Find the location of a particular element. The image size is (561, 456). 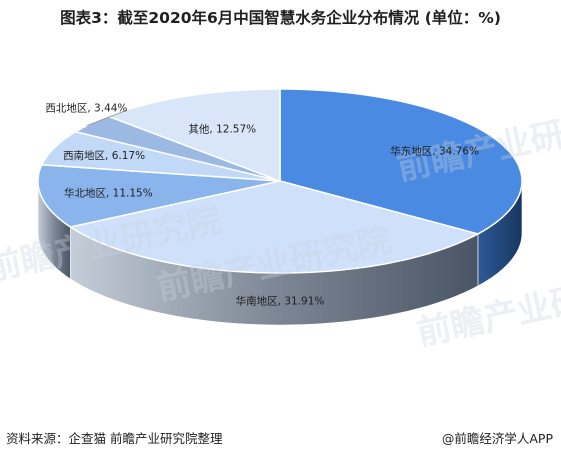

footer-brand: @前瞻经济学人APP is located at coordinates (497, 438).